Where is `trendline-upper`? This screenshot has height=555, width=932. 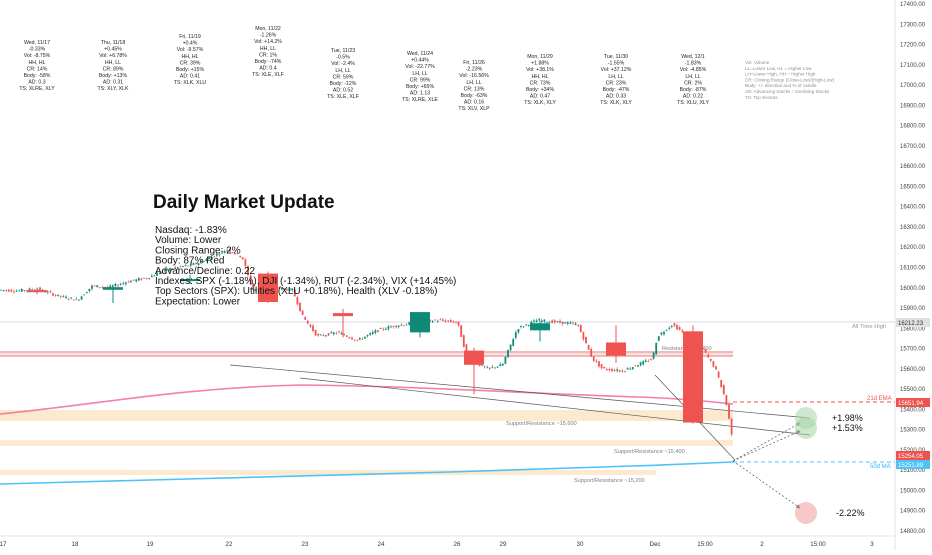
trendline-upper is located at coordinates (520, 391).